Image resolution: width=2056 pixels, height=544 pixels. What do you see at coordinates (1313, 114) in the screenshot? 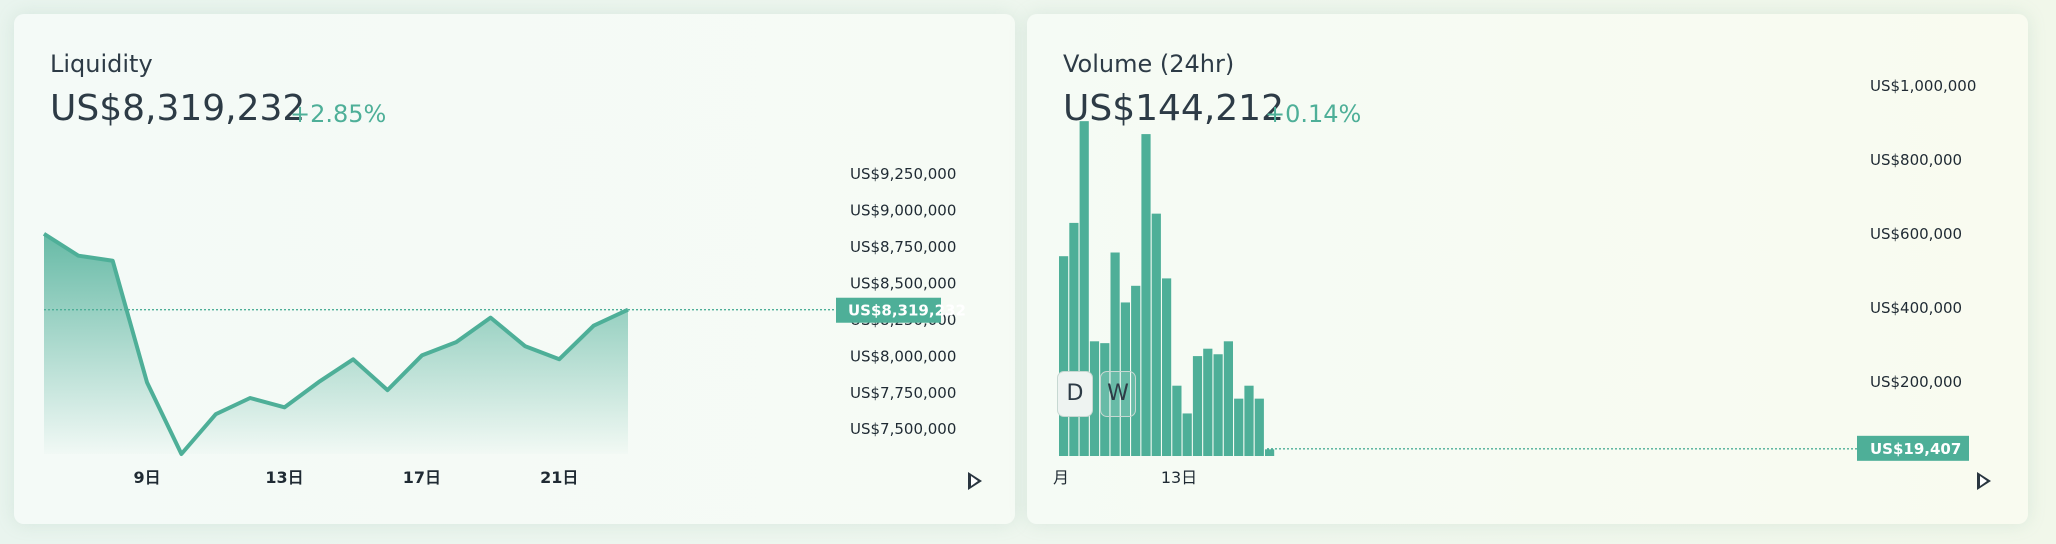
I see `volume-change: +0.14%` at bounding box center [1313, 114].